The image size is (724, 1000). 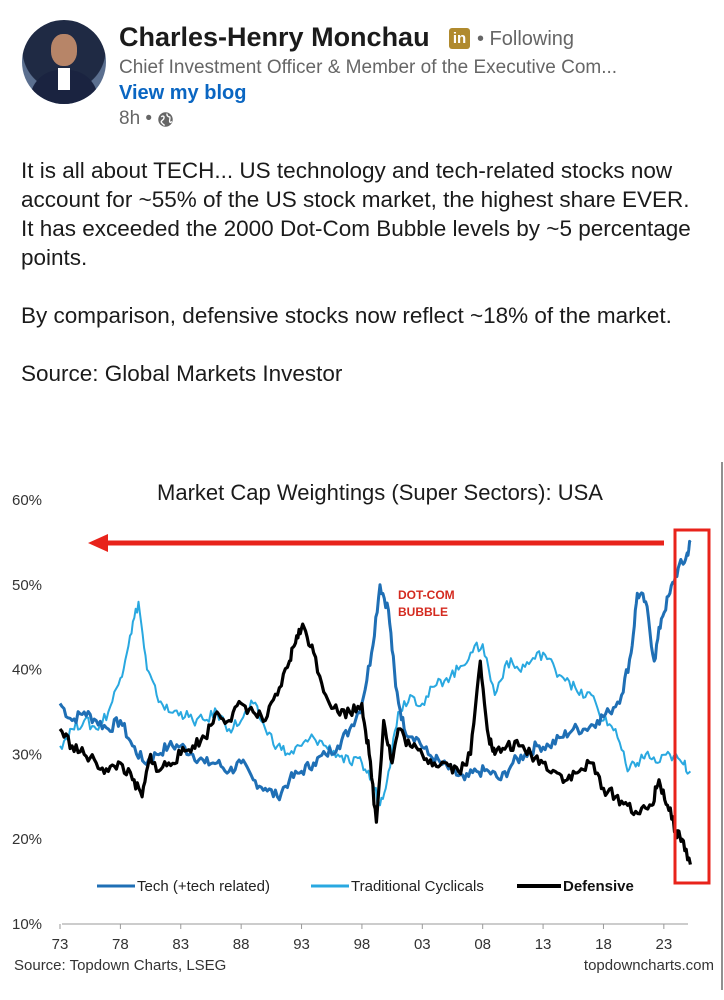 What do you see at coordinates (64, 50) in the screenshot?
I see `avatar-face` at bounding box center [64, 50].